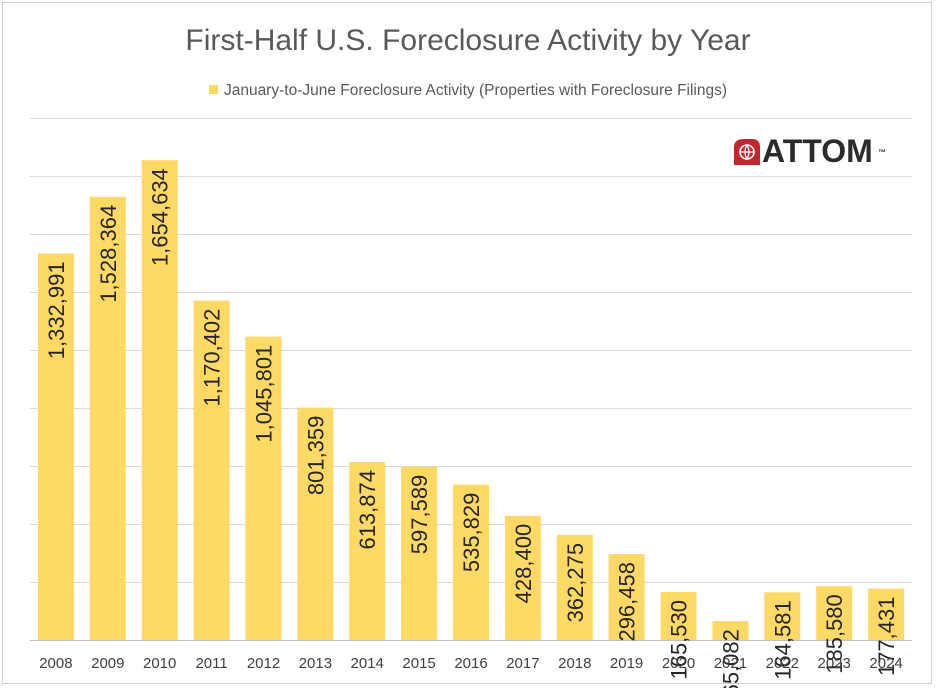  I want to click on data-label-2019: 296,458, so click(627, 602).